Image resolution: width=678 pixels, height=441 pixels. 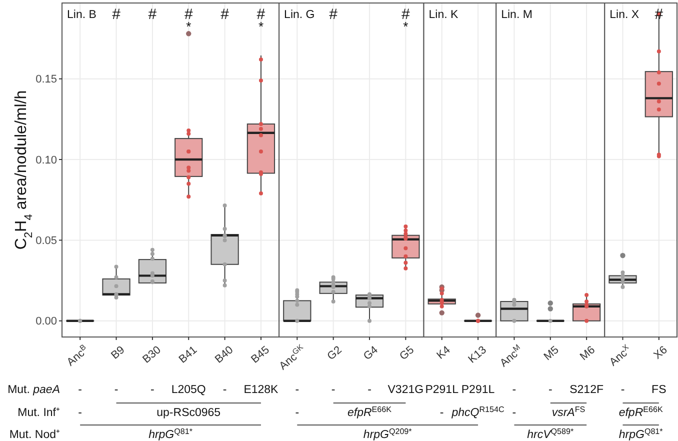 I want to click on y-tick-label: 0.05, so click(x=46, y=241).